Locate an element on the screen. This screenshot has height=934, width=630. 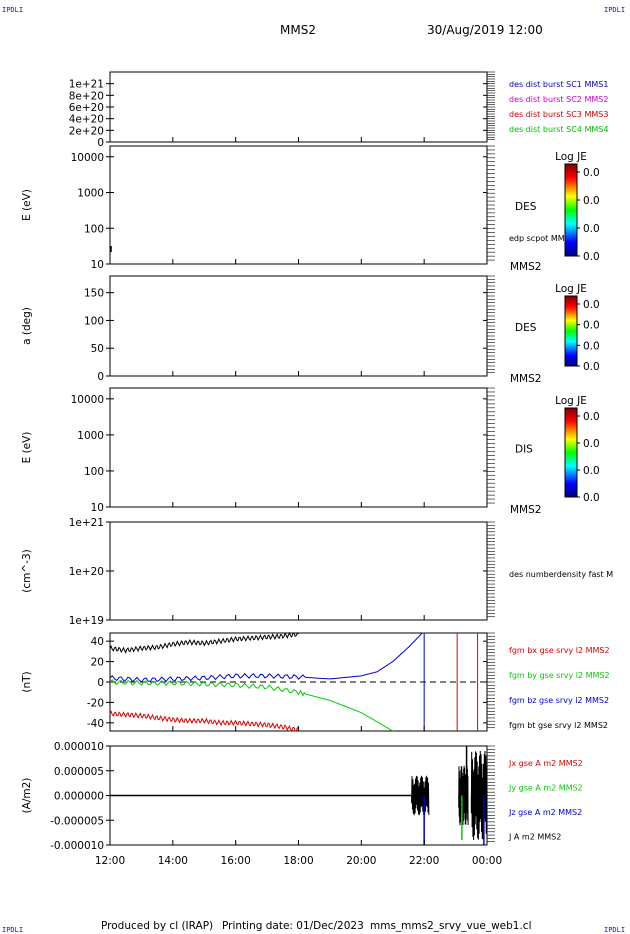
y-tick-label: 40 is located at coordinates (97, 642).